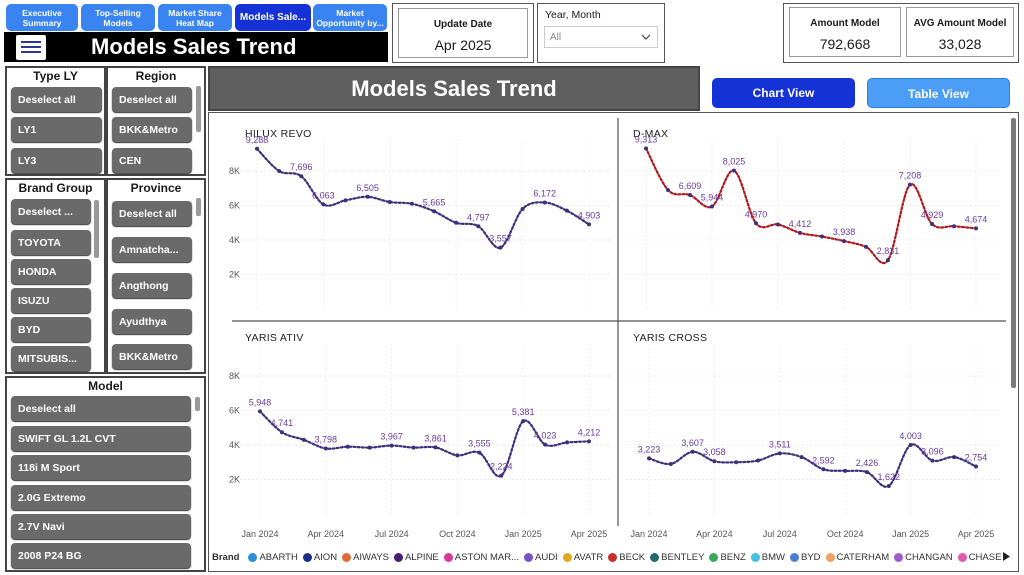 The width and height of the screenshot is (1024, 575). I want to click on table-view-button: Table View, so click(938, 93).